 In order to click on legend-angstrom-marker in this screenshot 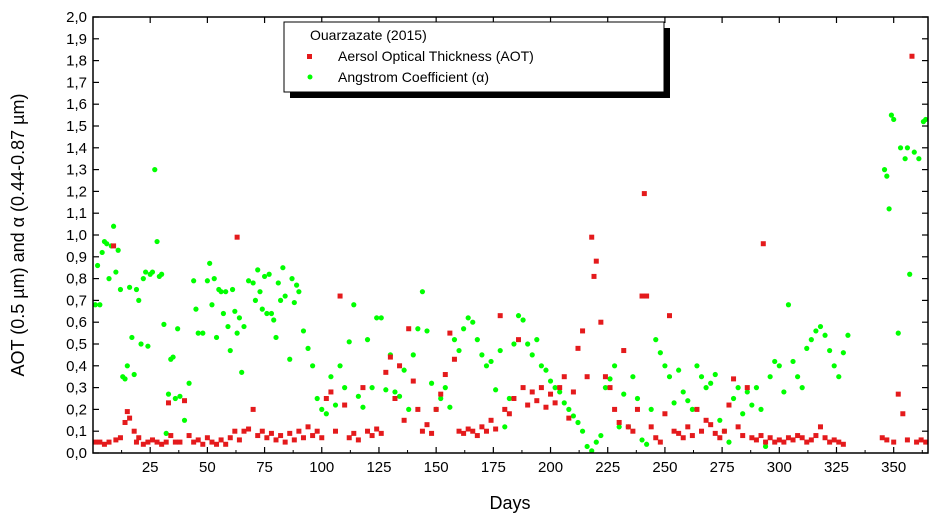, I will do `click(310, 77)`.